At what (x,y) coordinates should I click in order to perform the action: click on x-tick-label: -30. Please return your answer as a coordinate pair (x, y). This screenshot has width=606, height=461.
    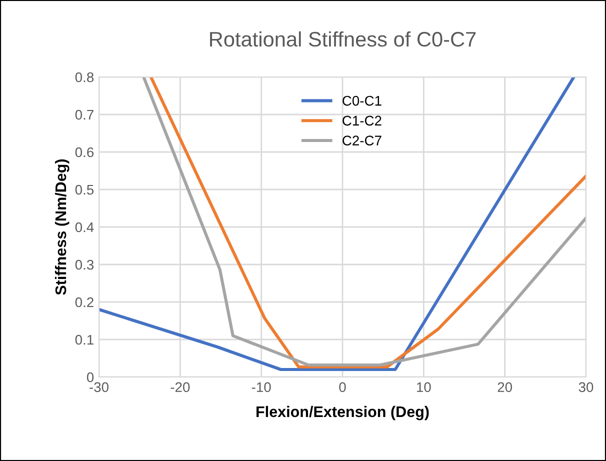
    Looking at the image, I should click on (99, 387).